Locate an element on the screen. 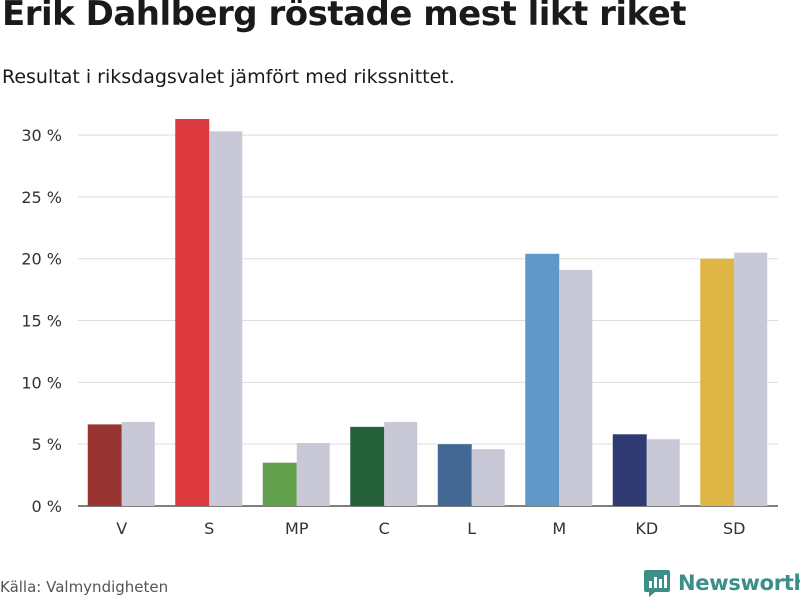 The height and width of the screenshot is (600, 800). x-tick-label: C is located at coordinates (384, 528).